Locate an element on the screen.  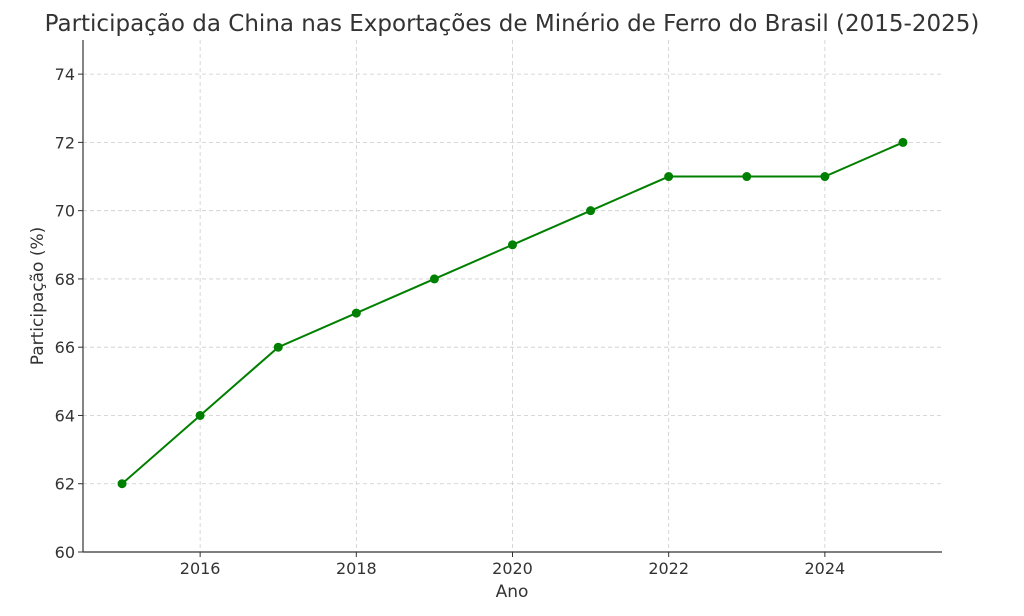
y-tick-label: 68 is located at coordinates (65, 279).